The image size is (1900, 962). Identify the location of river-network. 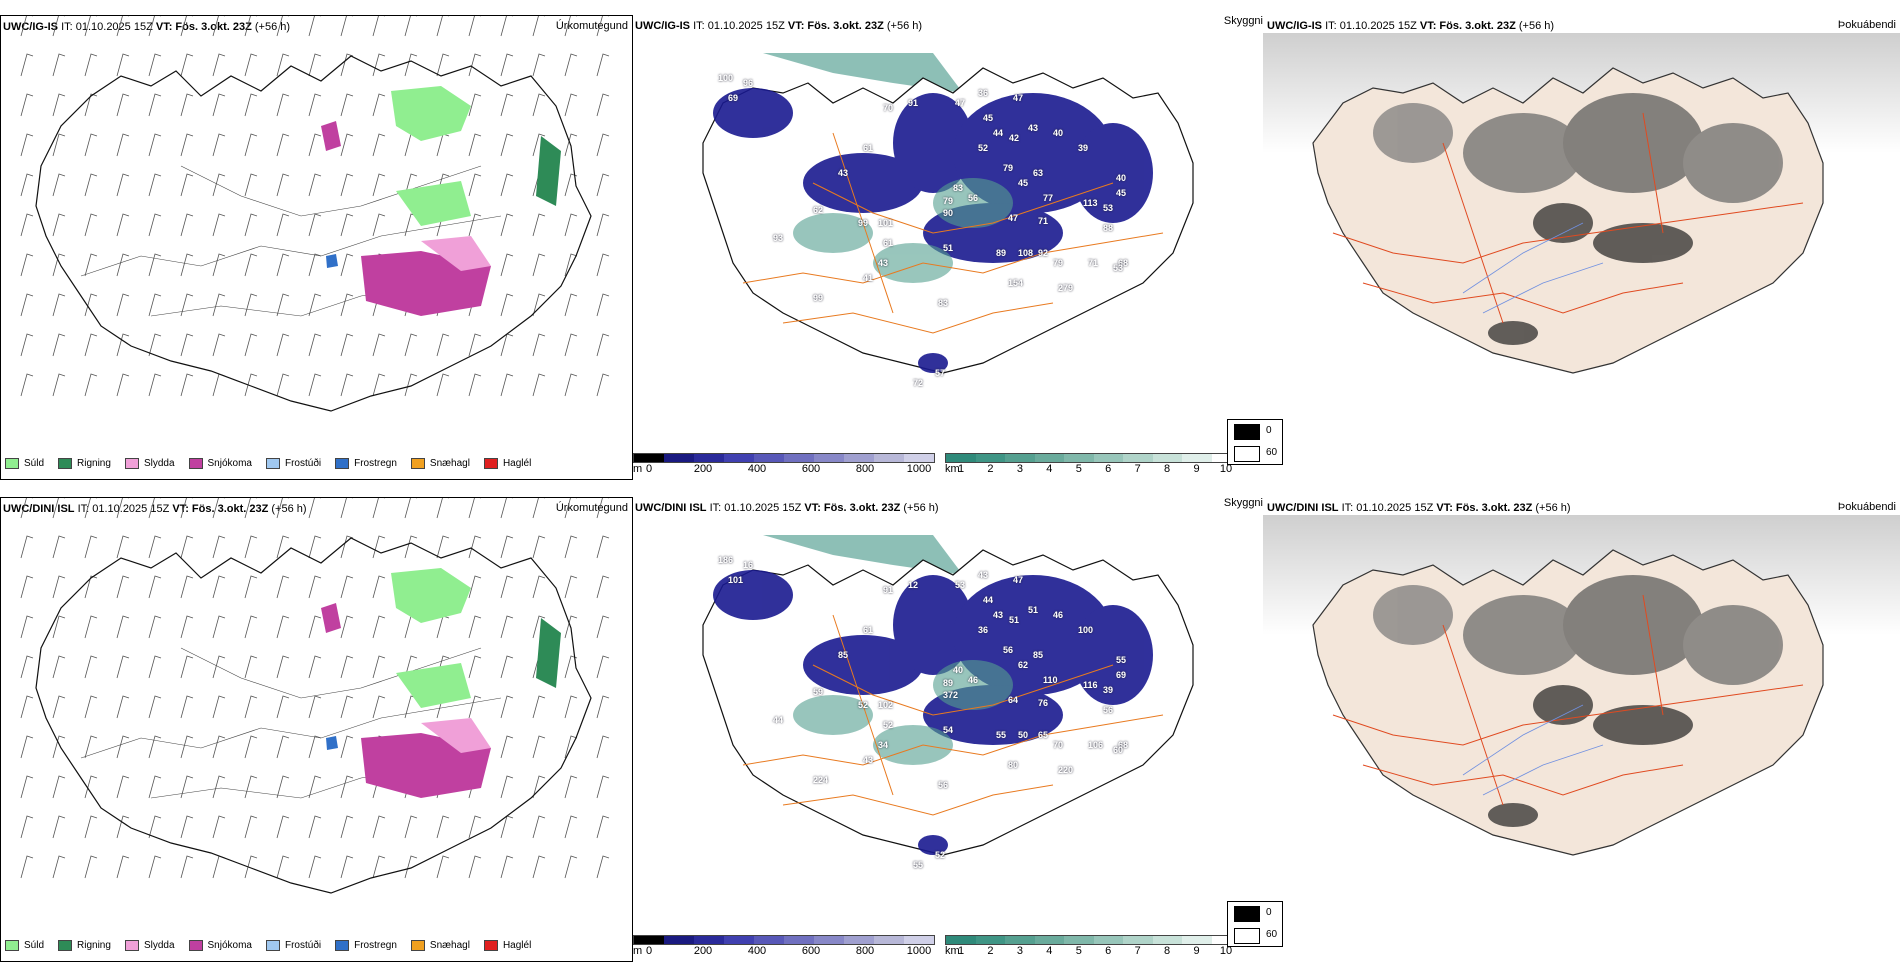
(1533, 750).